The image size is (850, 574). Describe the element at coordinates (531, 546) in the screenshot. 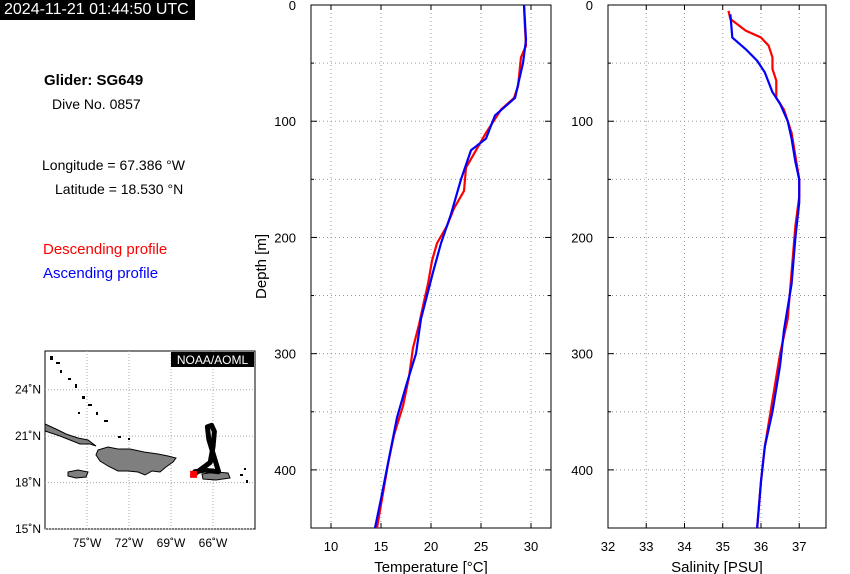

I see `x-tick-label: 30` at that location.